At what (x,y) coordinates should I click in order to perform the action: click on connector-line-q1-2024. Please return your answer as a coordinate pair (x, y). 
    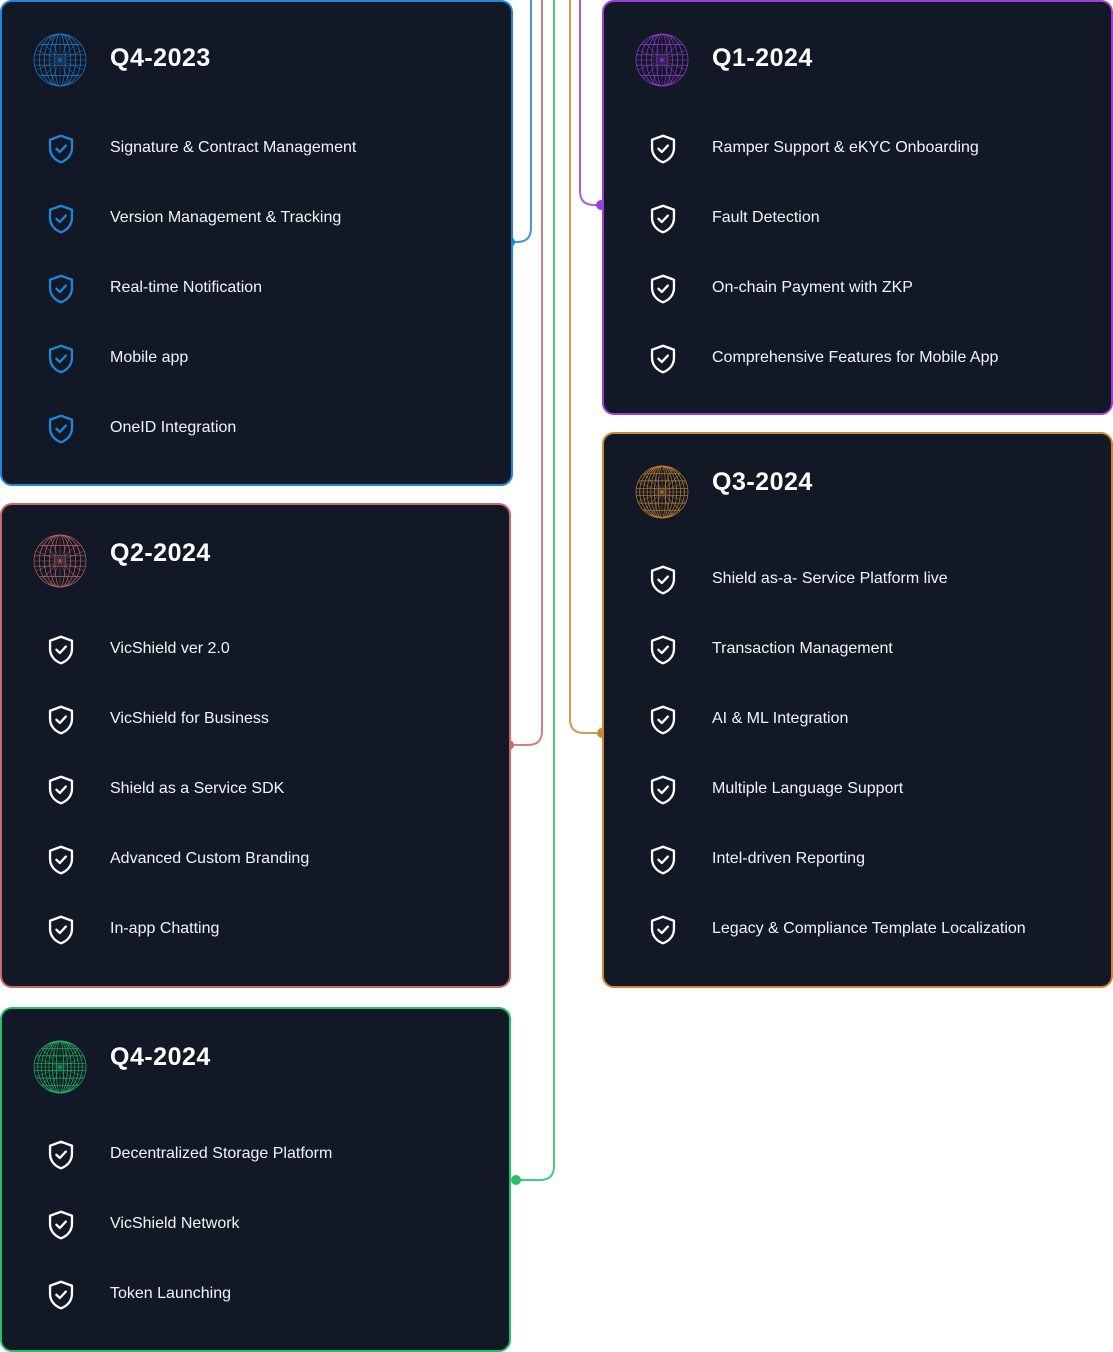
    Looking at the image, I should click on (590, 103).